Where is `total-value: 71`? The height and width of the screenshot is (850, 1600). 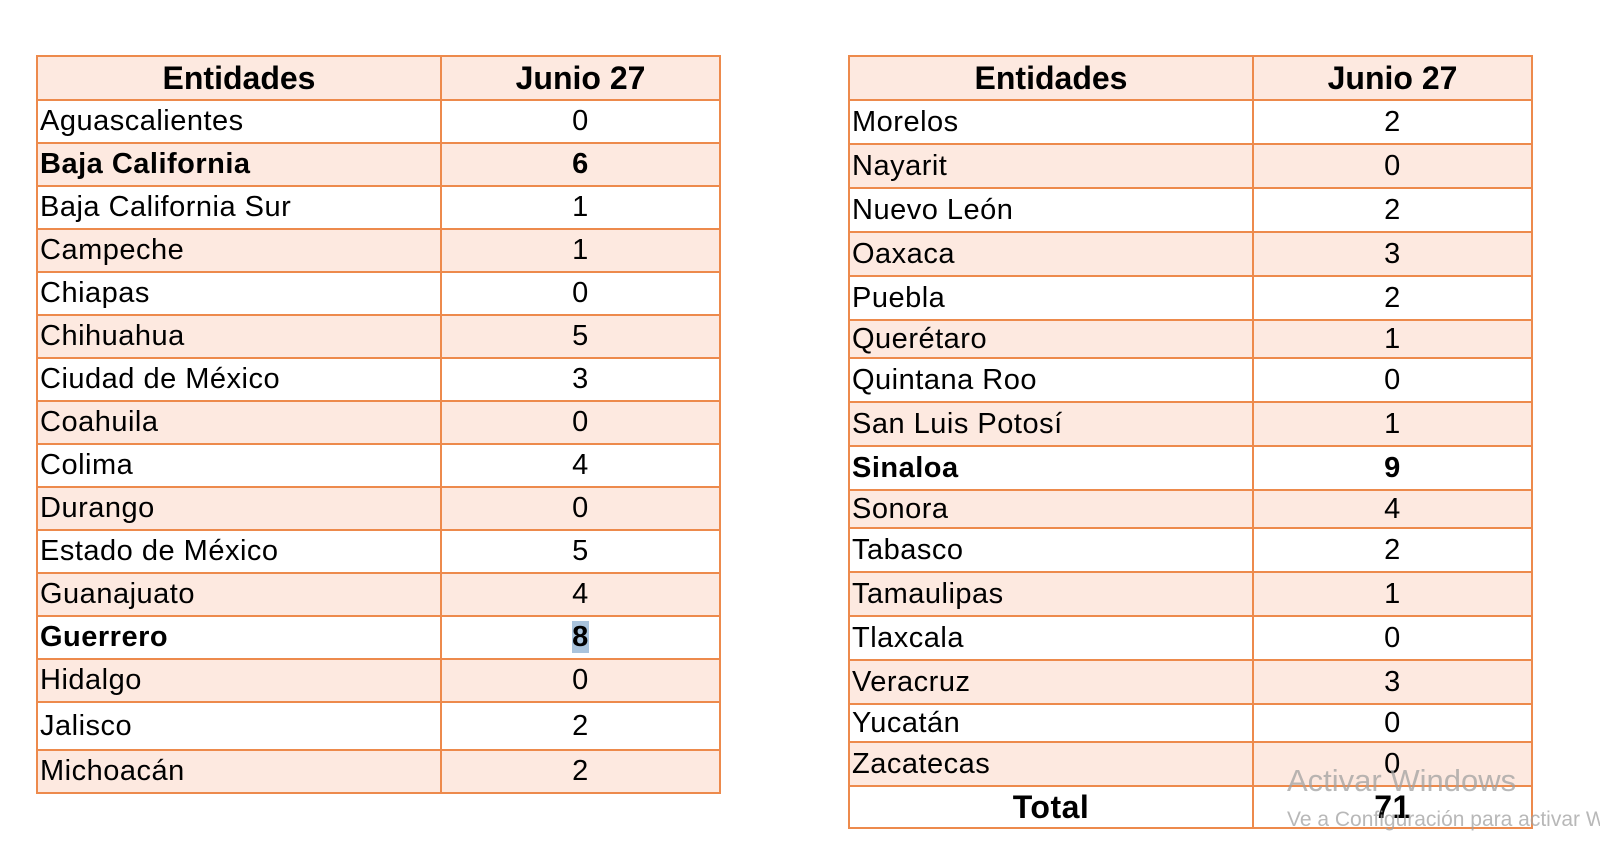
total-value: 71 is located at coordinates (1392, 807).